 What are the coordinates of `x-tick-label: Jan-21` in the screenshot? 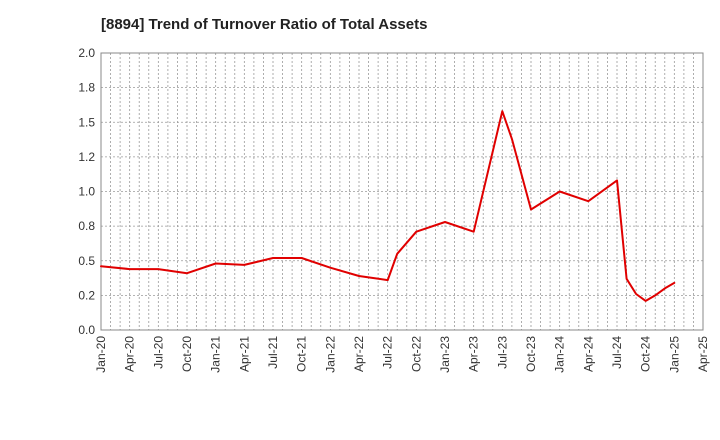 It's located at (216, 354).